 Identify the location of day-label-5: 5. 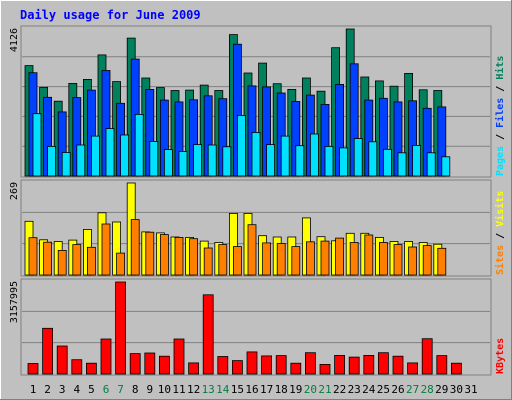
(91, 389).